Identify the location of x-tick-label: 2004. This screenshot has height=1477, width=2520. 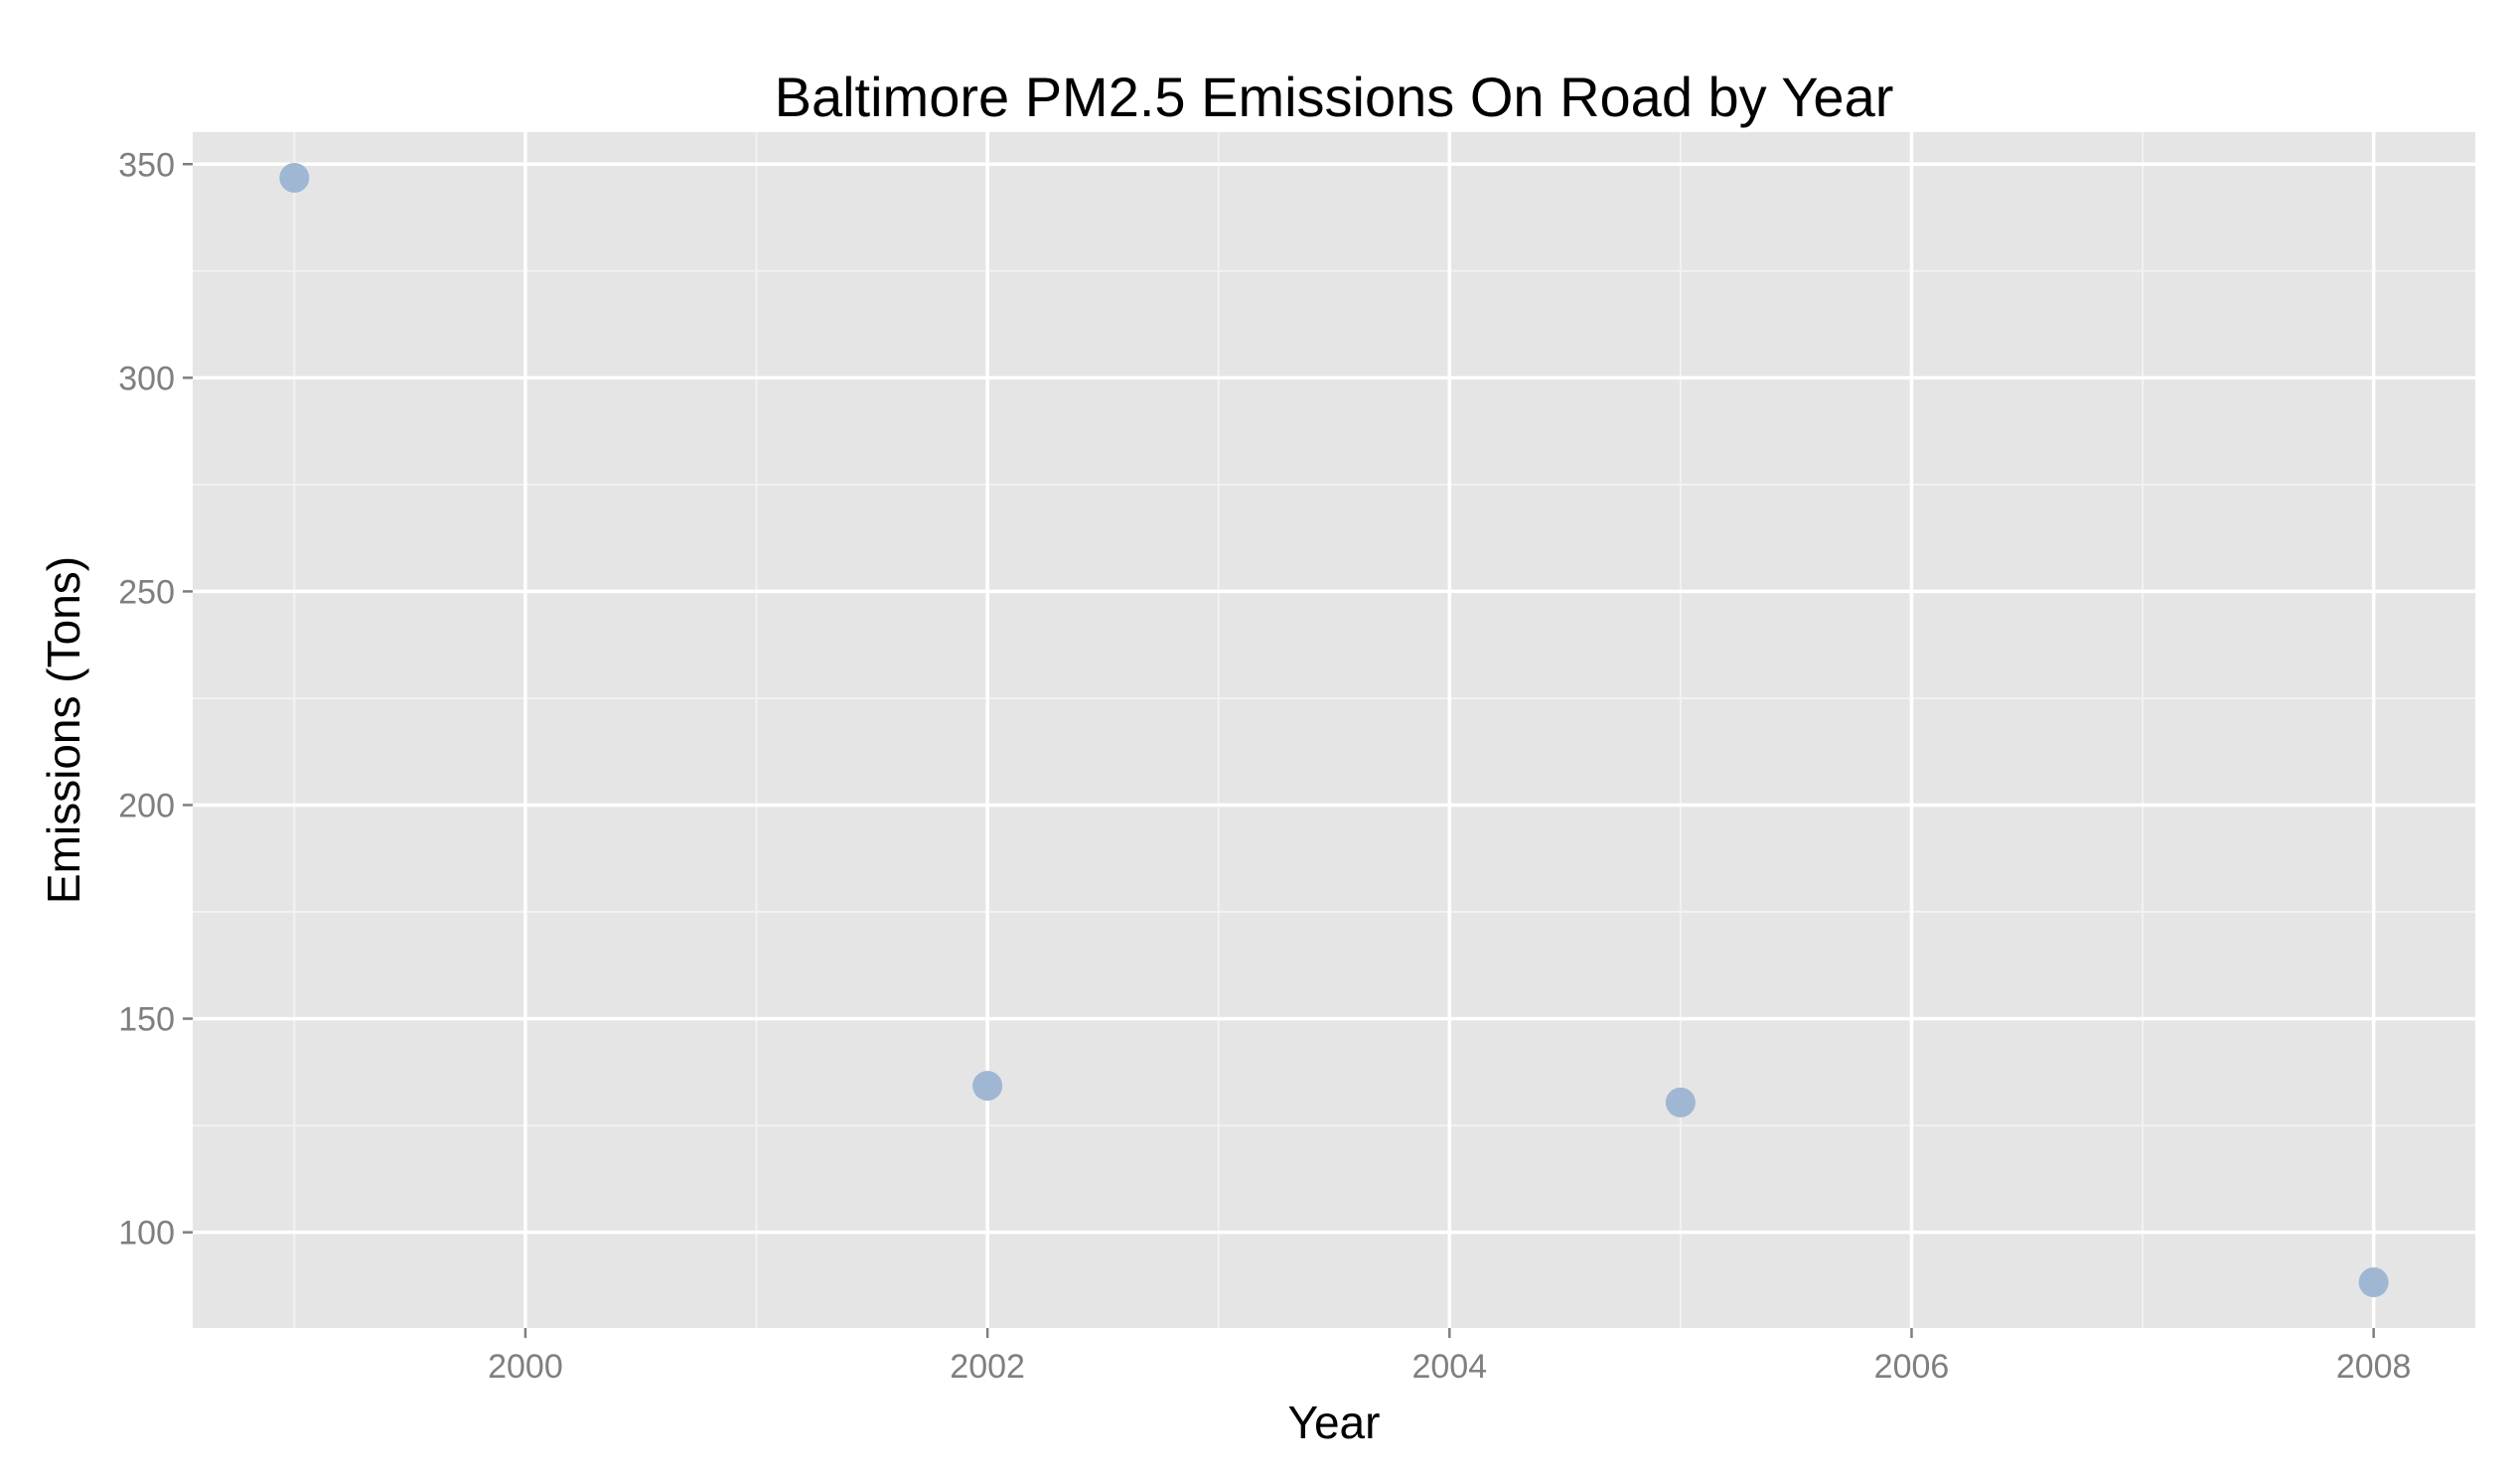
(1449, 1367).